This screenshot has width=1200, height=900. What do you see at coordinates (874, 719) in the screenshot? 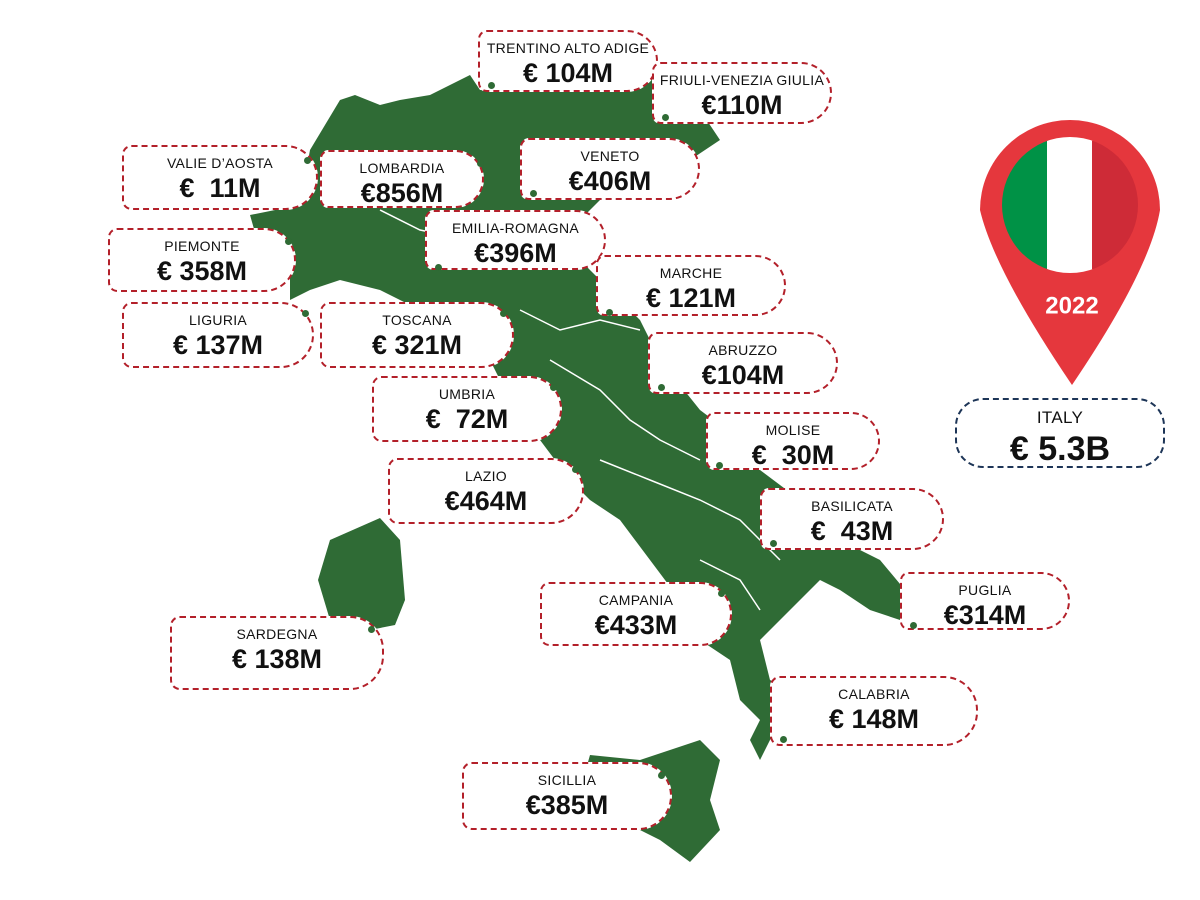
I see `region-value: € 148M` at bounding box center [874, 719].